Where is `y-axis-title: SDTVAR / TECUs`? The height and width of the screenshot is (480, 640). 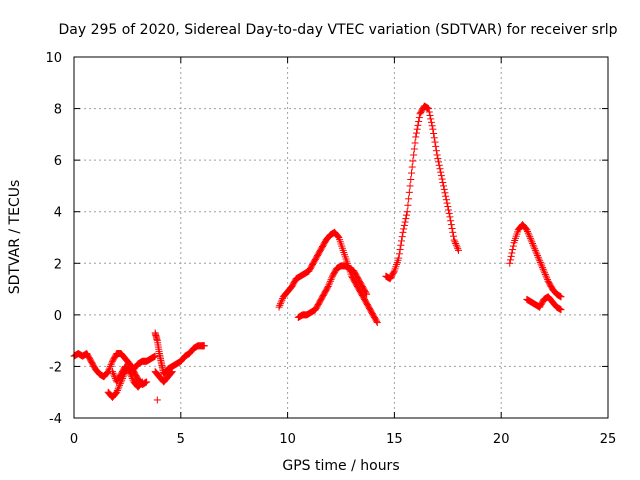
y-axis-title: SDTVAR / TECUs is located at coordinates (15, 237).